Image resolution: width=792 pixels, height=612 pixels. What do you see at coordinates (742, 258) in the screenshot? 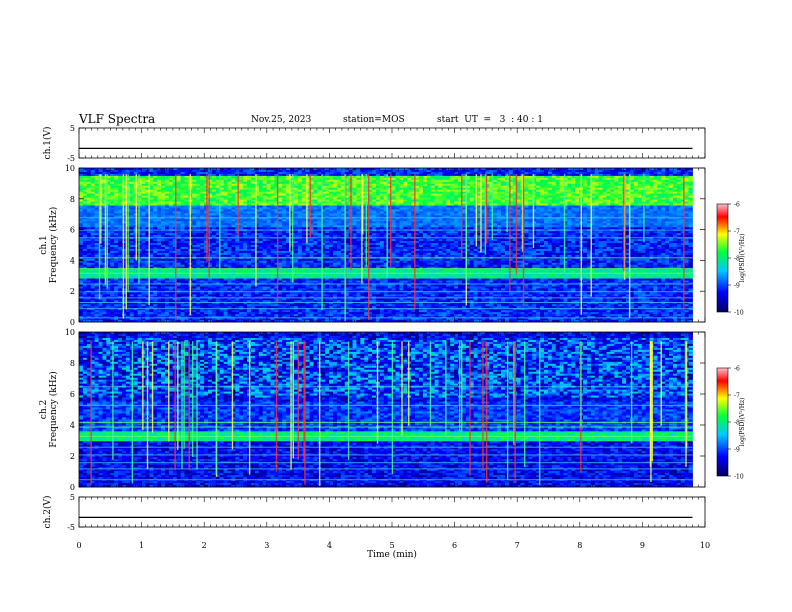
I see `colorbar-label: log(PSD)(V²/Hz)` at bounding box center [742, 258].